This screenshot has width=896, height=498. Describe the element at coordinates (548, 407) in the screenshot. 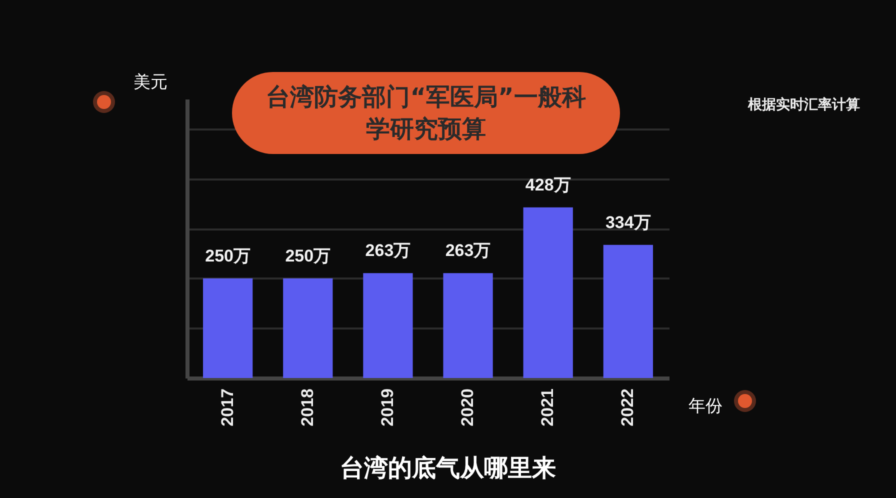

I see `x-tick-label: 2021` at that location.